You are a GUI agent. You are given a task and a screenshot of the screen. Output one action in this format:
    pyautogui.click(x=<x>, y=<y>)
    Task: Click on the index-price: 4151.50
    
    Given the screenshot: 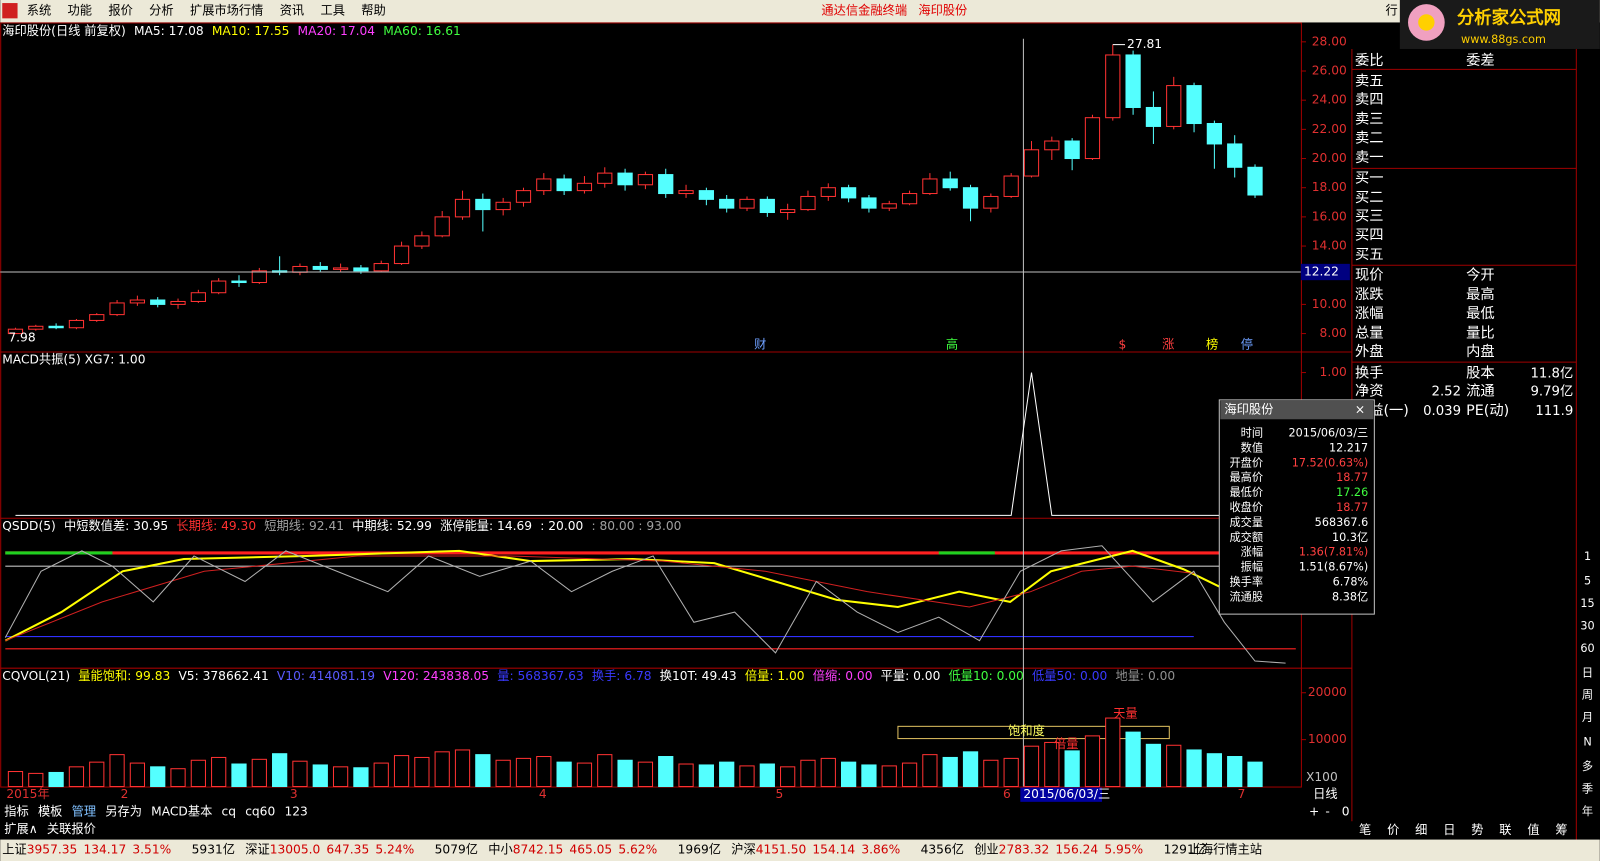 What is the action you would take?
    pyautogui.click(x=781, y=849)
    